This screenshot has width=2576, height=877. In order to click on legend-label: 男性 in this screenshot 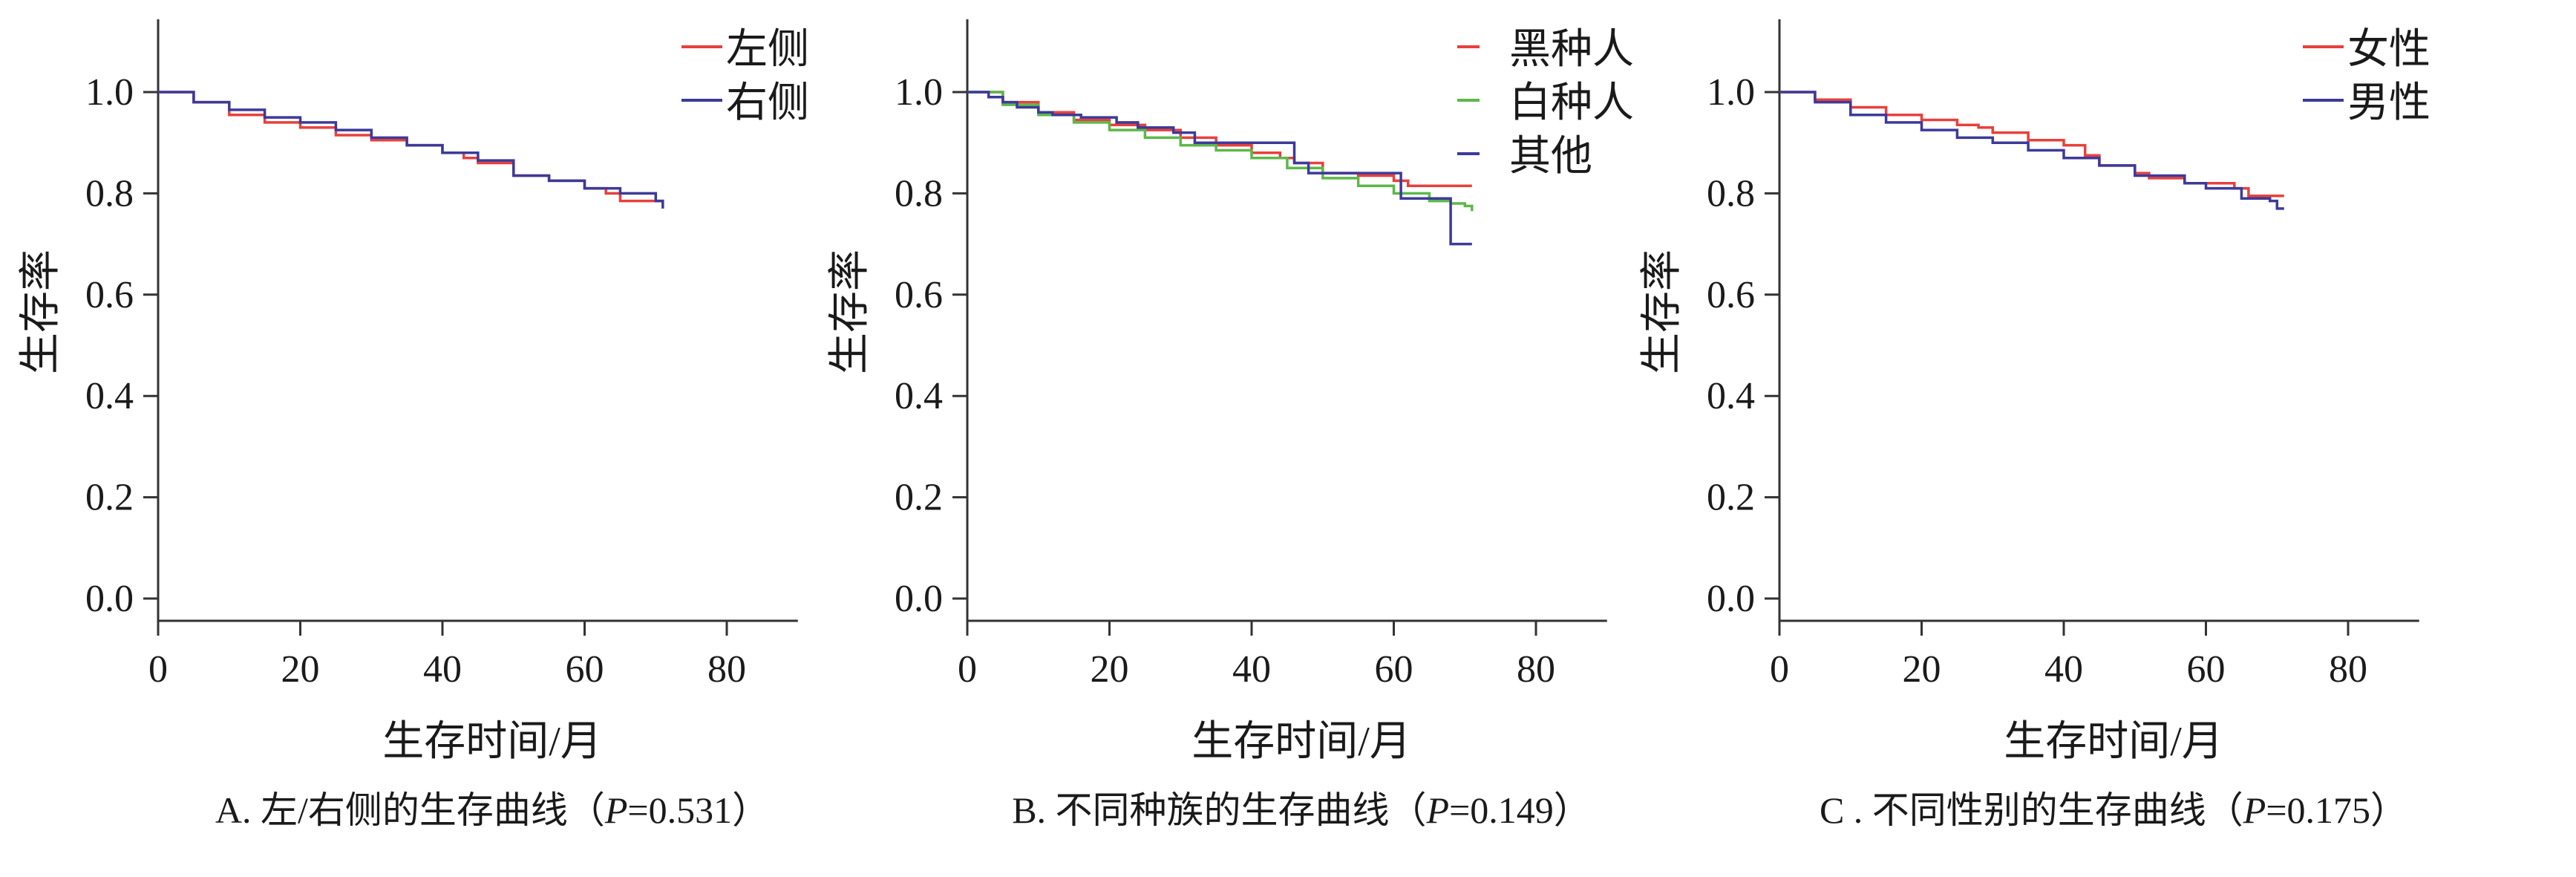, I will do `click(2389, 103)`.